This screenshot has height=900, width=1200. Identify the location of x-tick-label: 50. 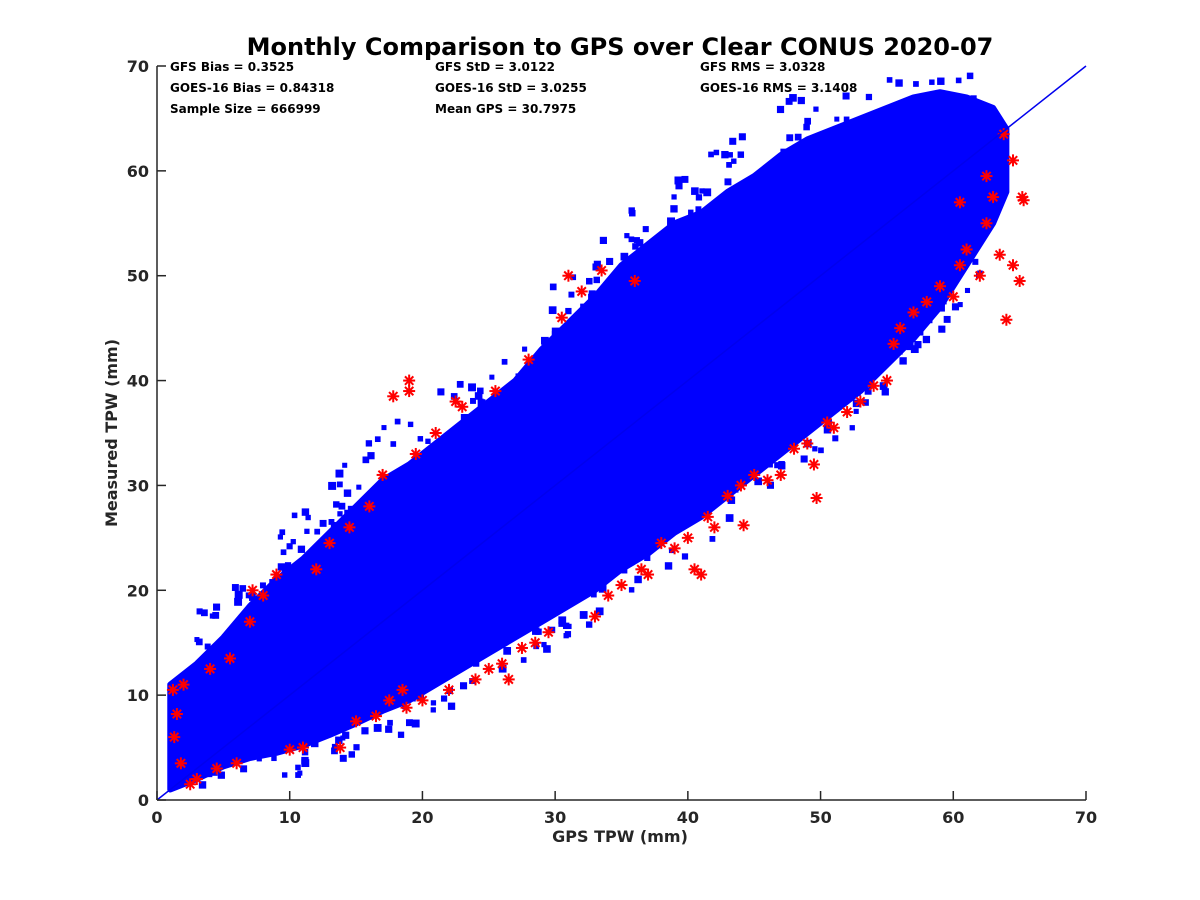
(820, 817).